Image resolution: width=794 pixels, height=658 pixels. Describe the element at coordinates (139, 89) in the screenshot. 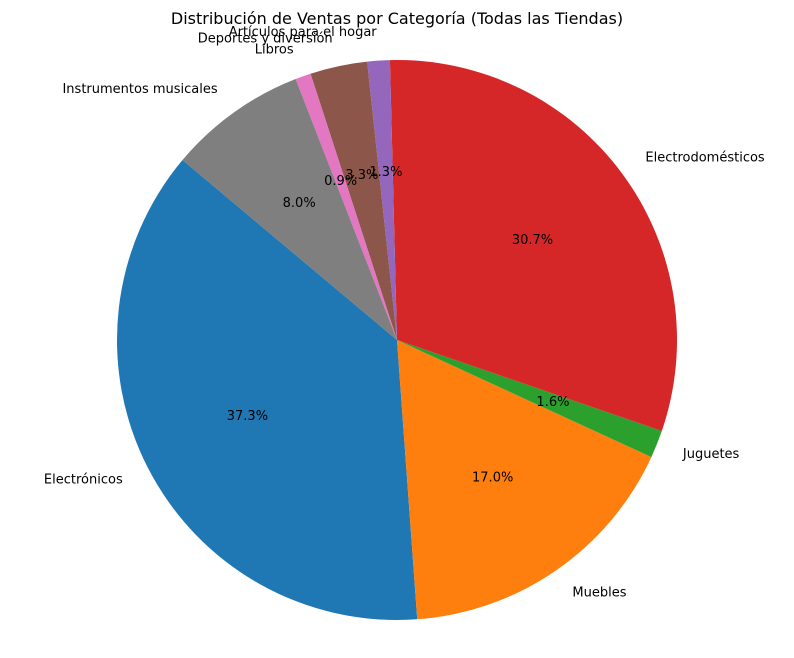

I see `label-instrumentos-musicales: Instrumentos musicales` at that location.